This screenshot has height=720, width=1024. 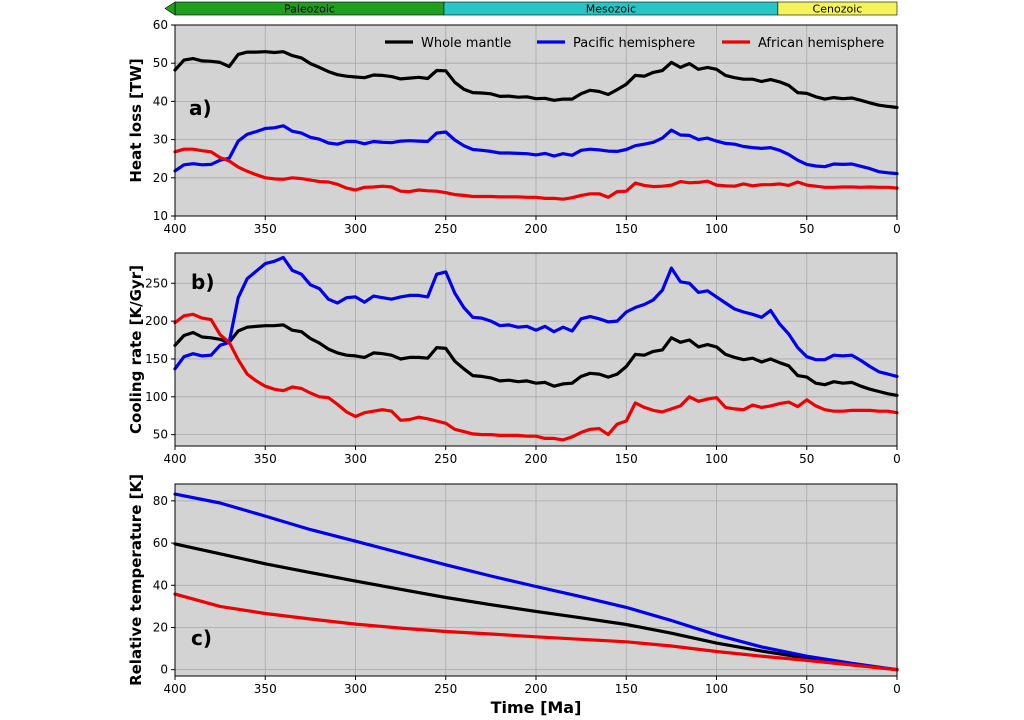 I want to click on x-axis-label: Time [Ma], so click(x=536, y=707).